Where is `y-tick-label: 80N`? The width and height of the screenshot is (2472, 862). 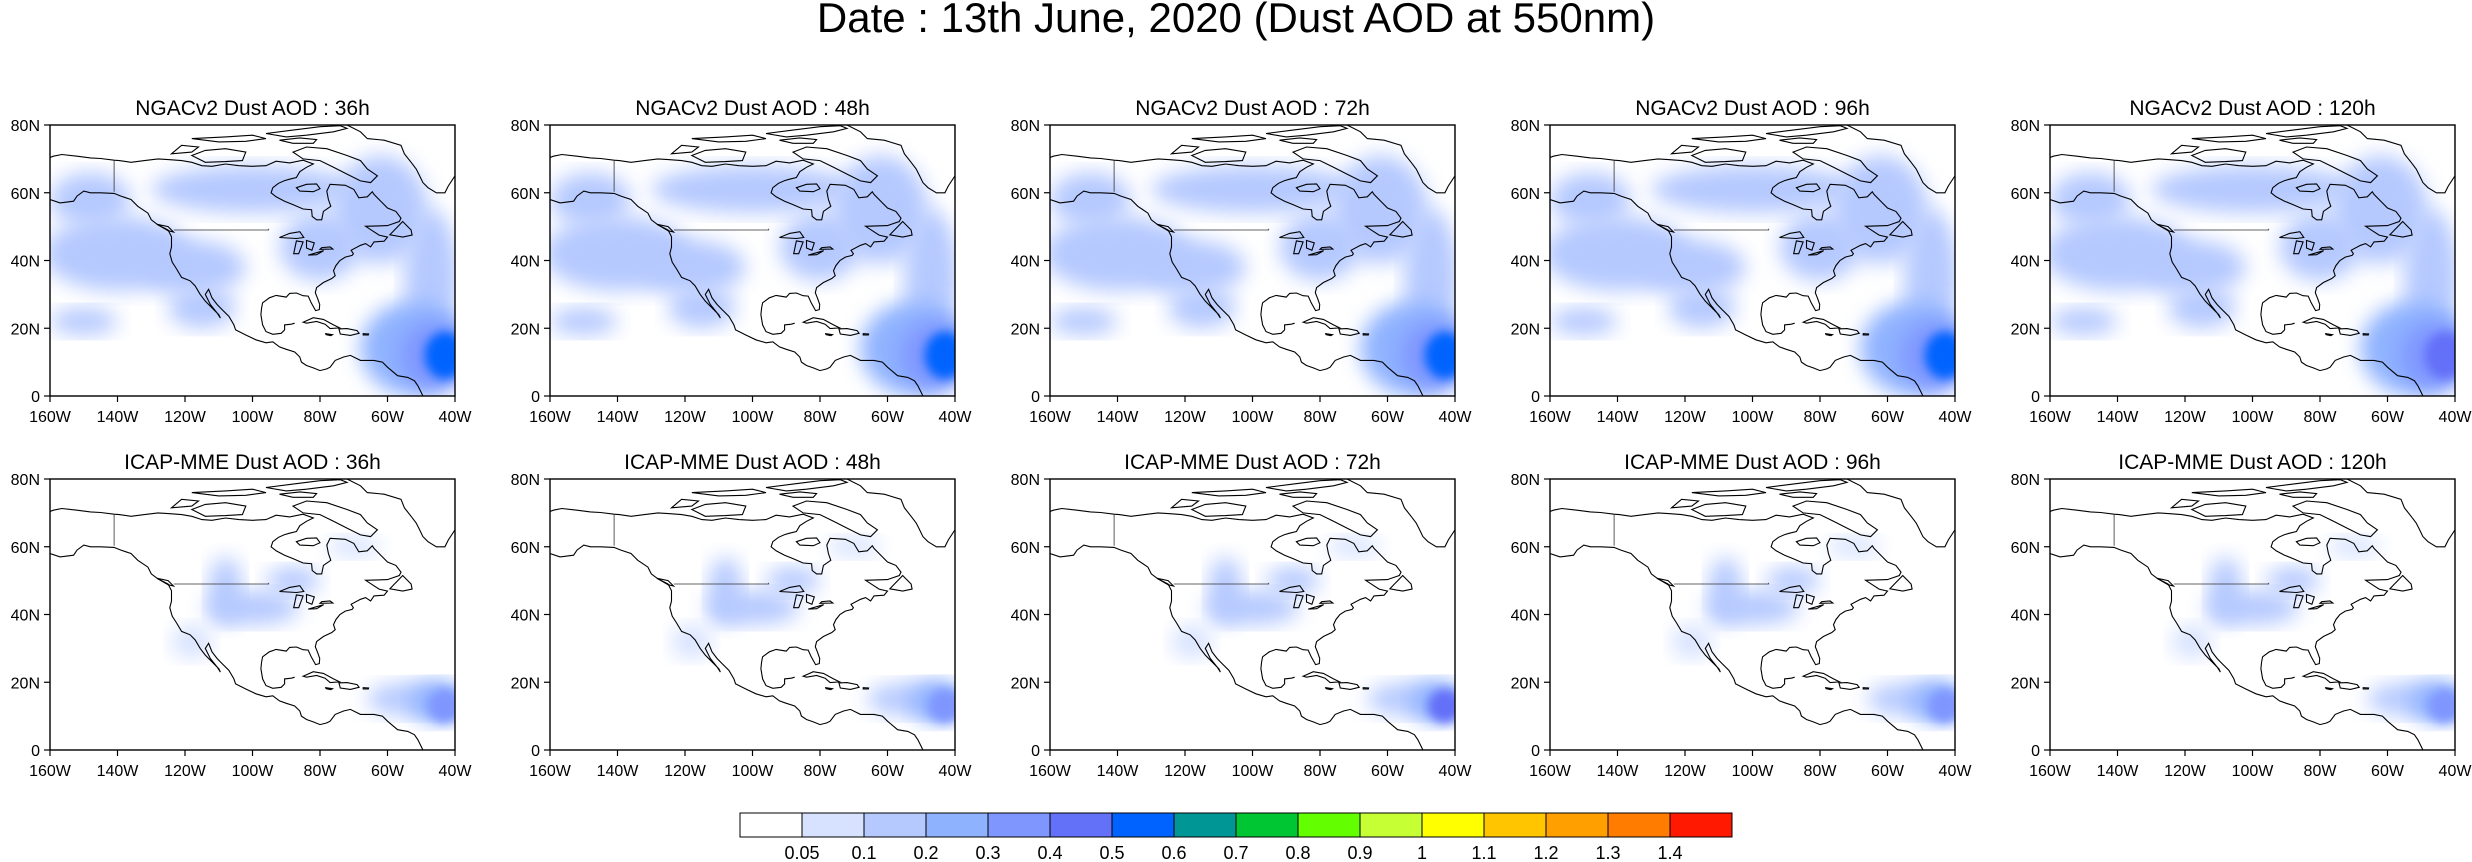 y-tick-label: 80N is located at coordinates (2025, 480).